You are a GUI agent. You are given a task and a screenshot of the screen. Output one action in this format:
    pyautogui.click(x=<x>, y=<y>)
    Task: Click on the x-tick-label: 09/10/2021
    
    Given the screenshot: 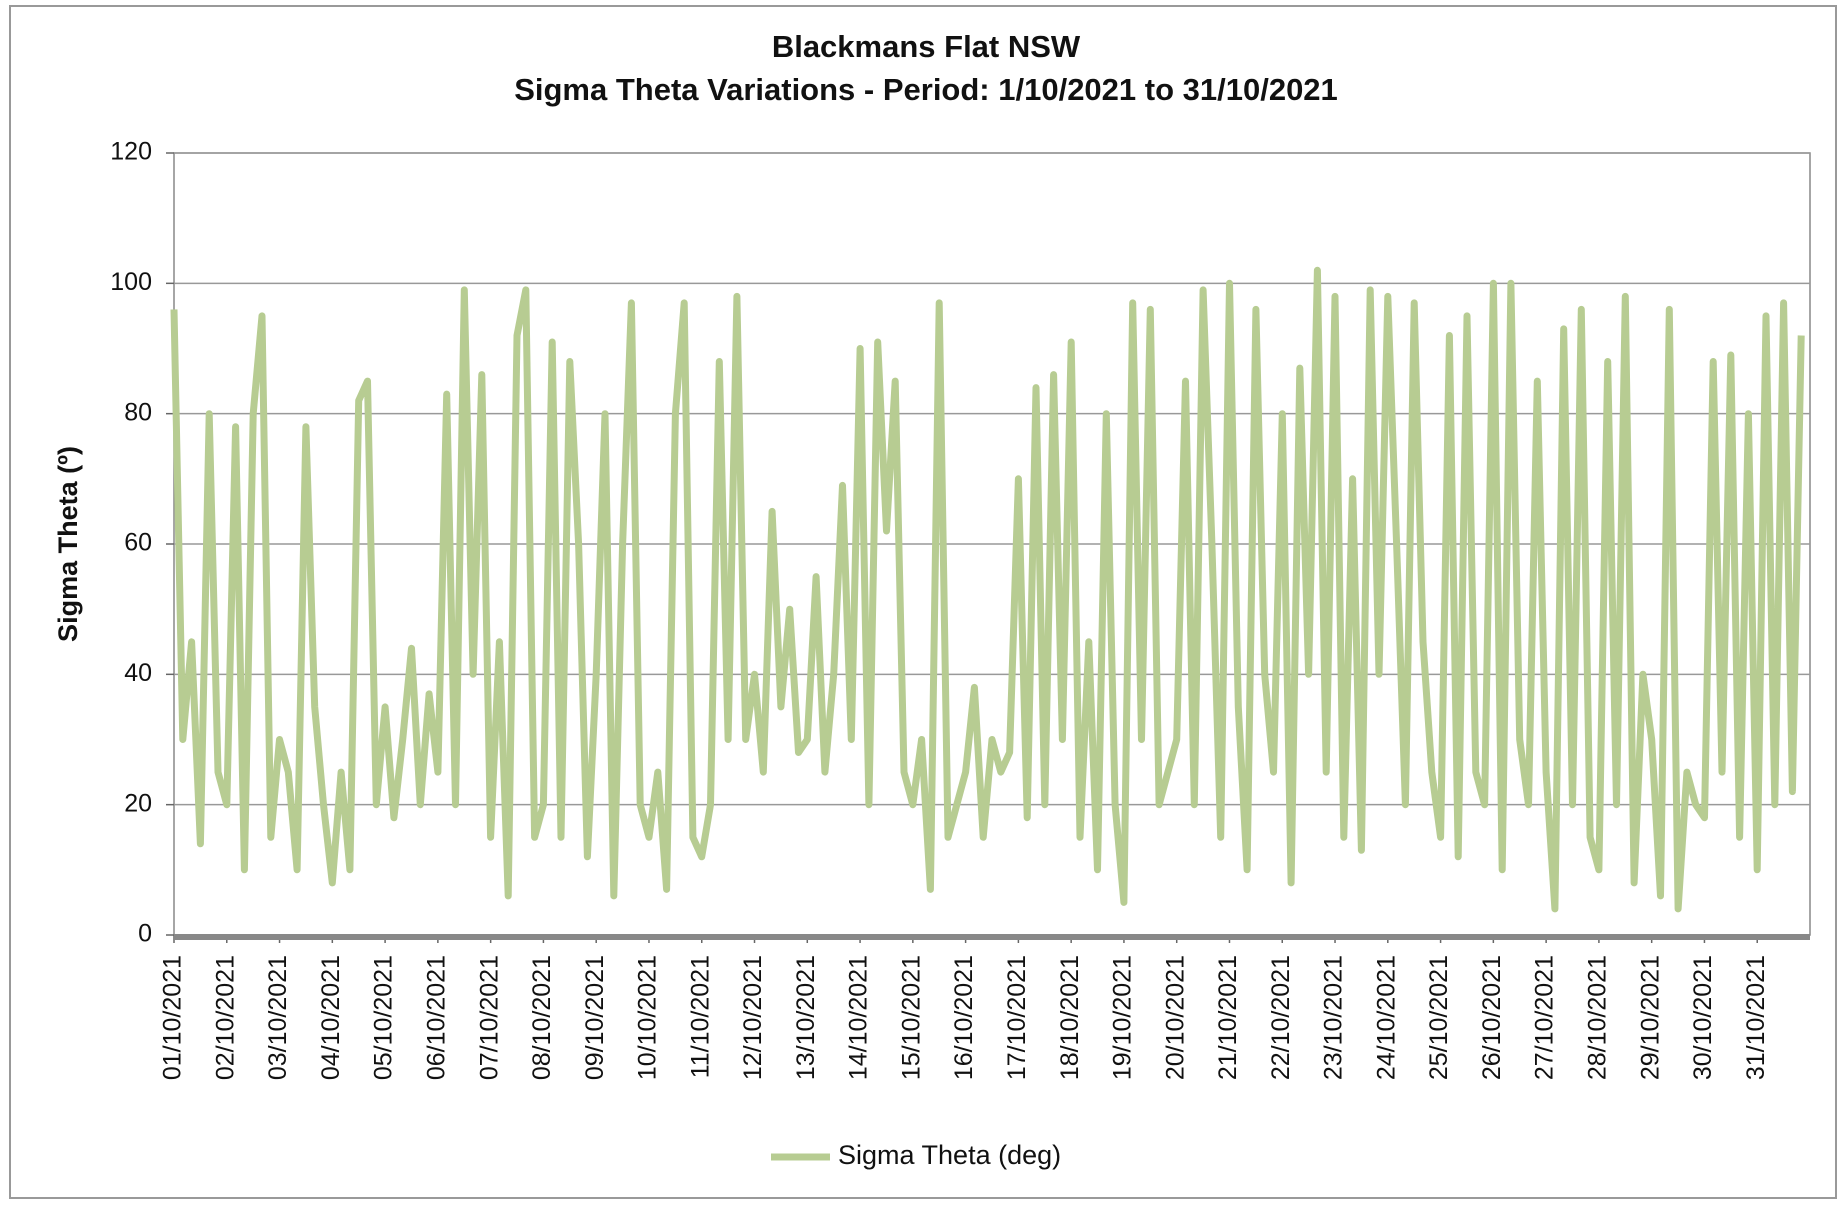 What is the action you would take?
    pyautogui.click(x=595, y=1017)
    